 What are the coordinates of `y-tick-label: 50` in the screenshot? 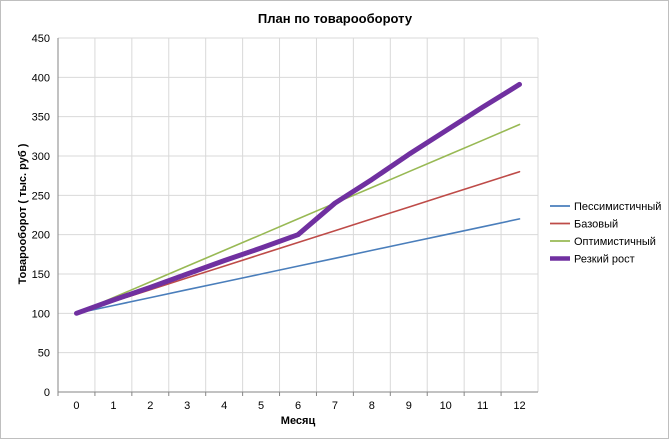 It's located at (44, 354).